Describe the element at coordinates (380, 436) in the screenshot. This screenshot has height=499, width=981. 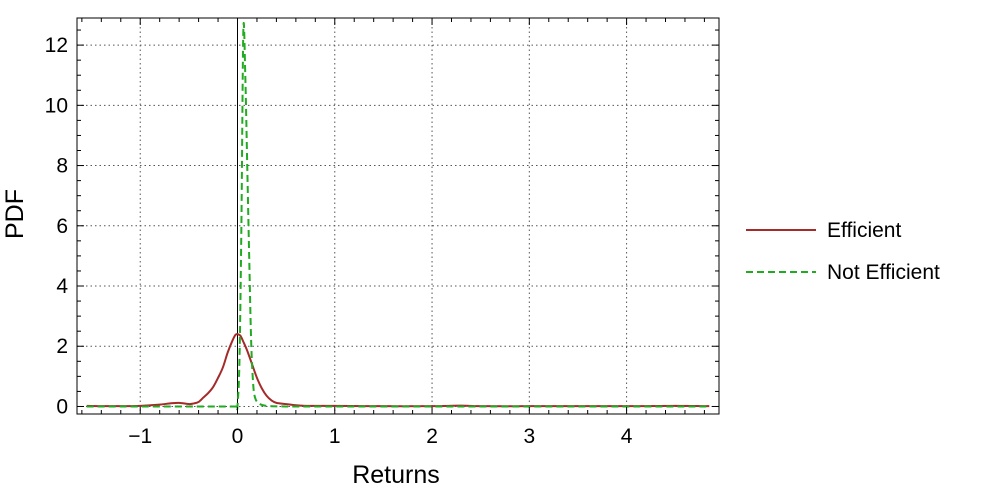
I see `x-tick-labels: −1 0 1 2 3 4` at that location.